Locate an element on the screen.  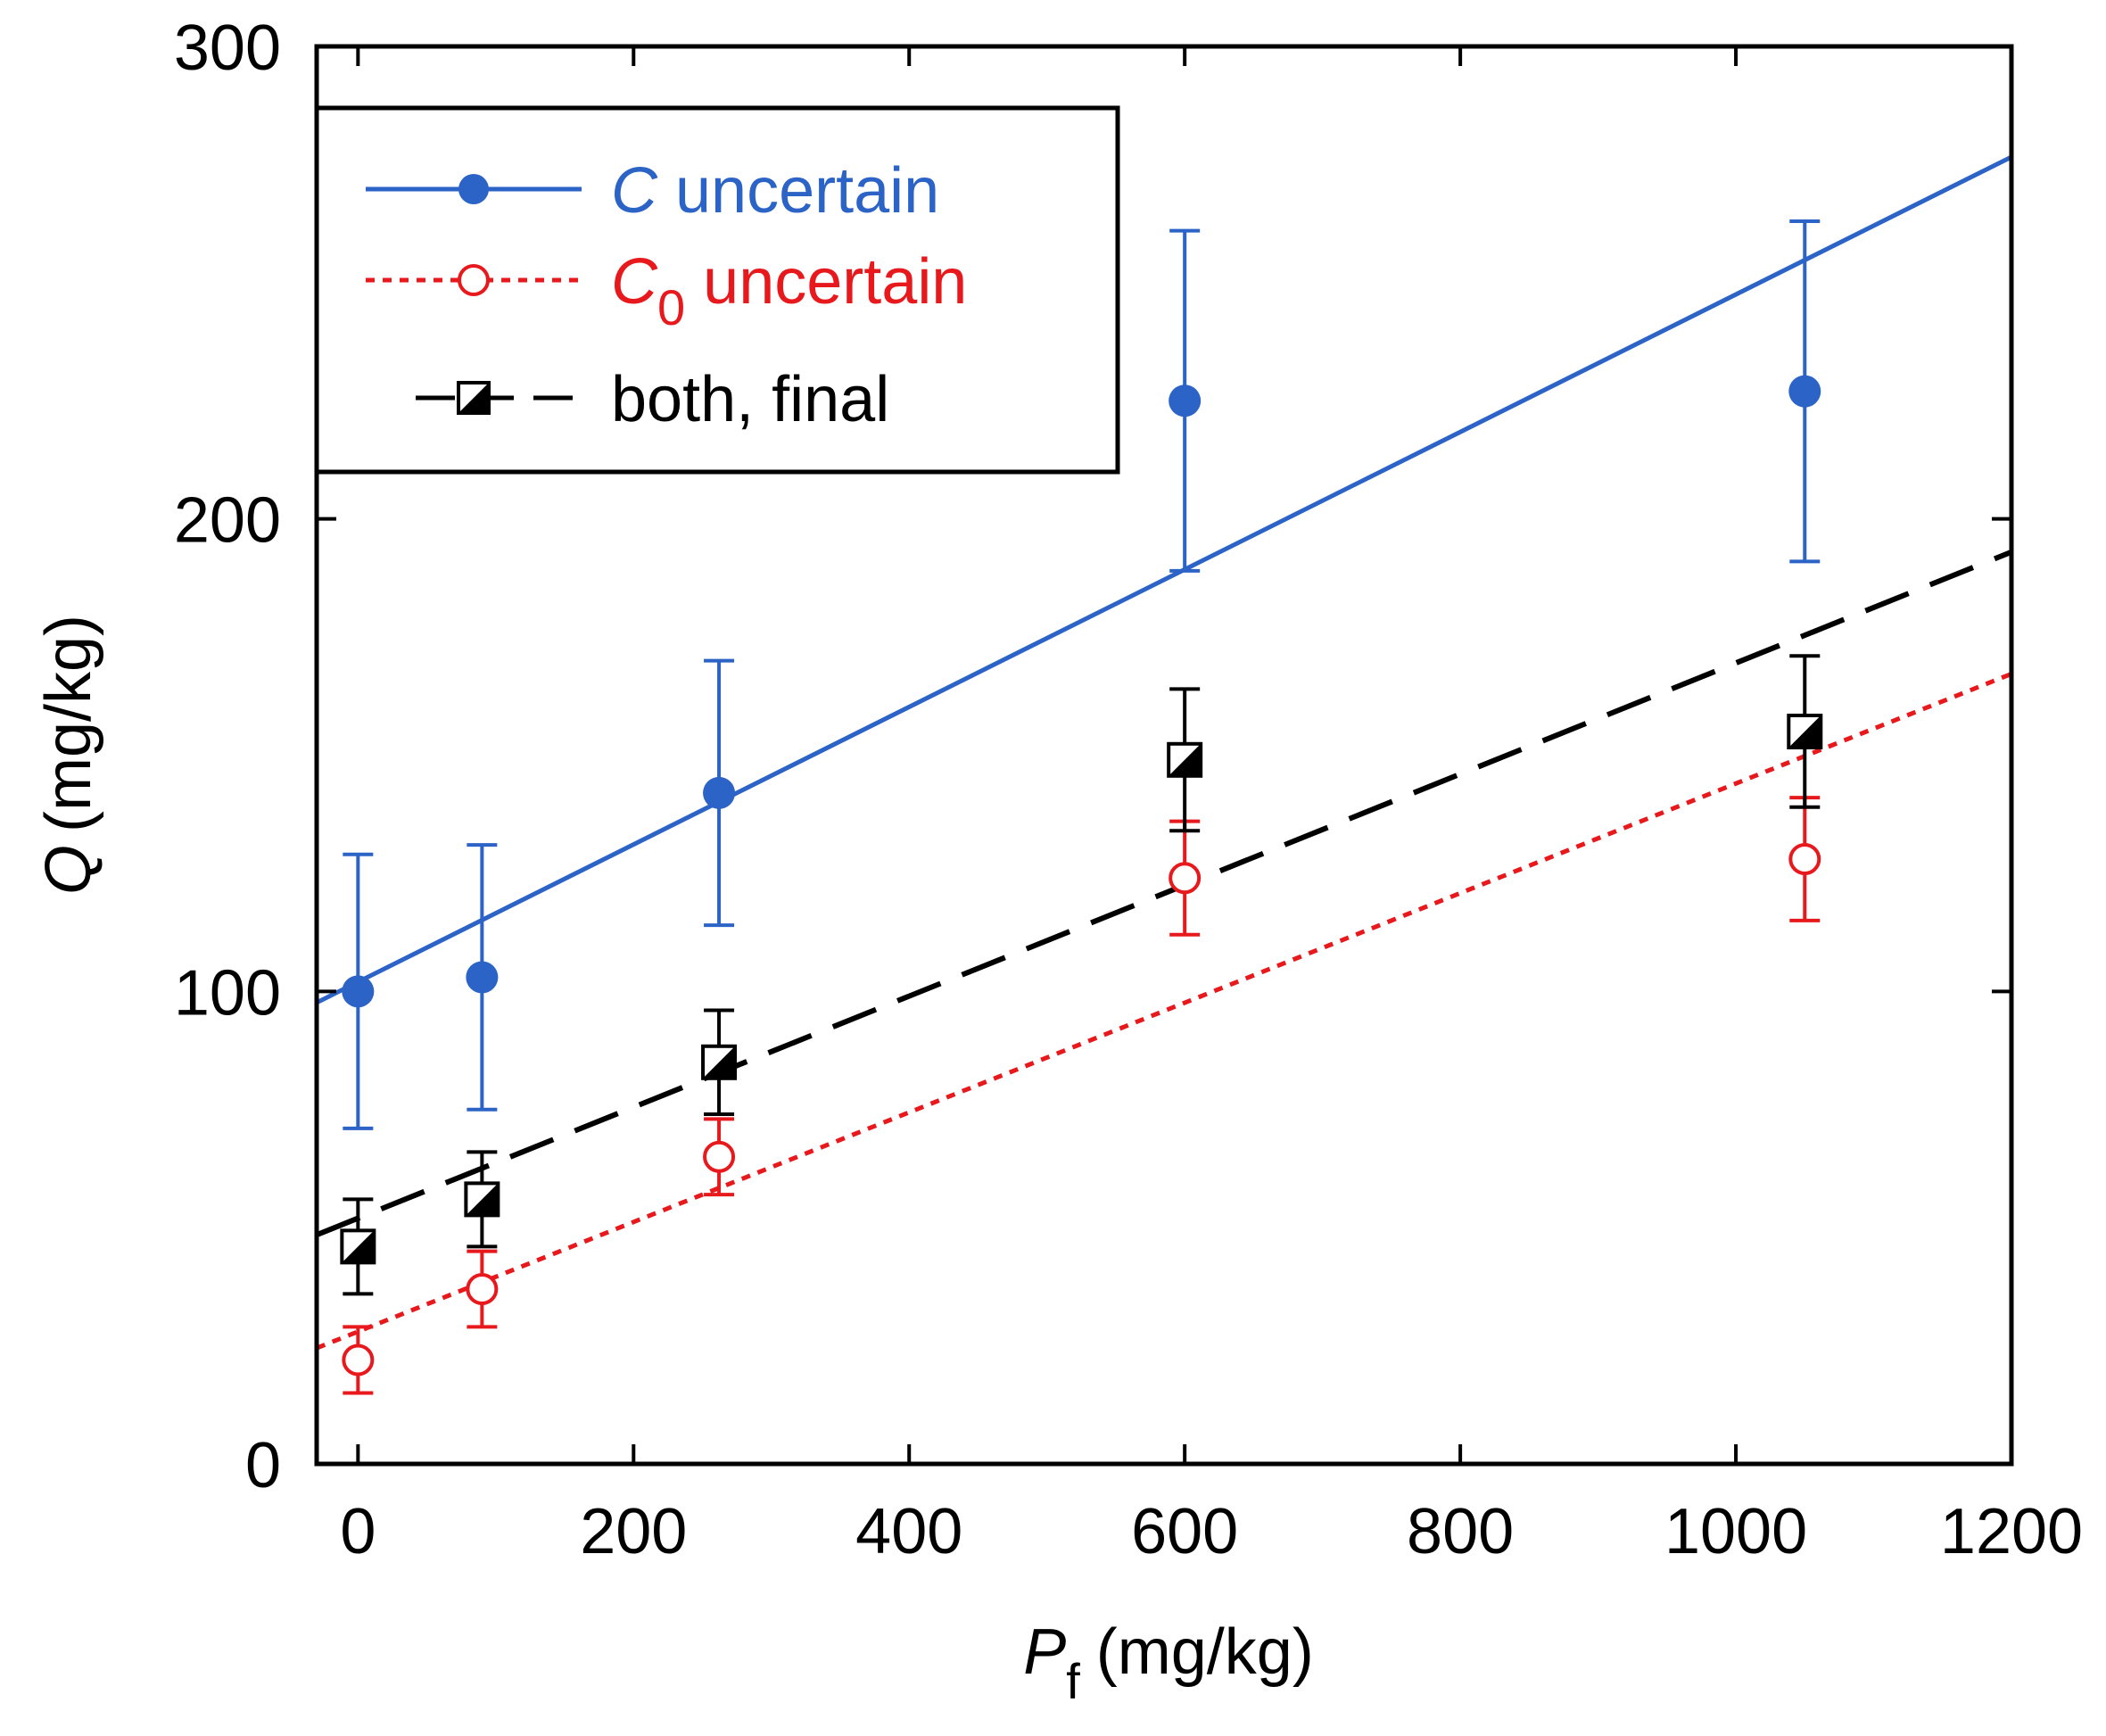
y-tick-label: 0 is located at coordinates (263, 1465).